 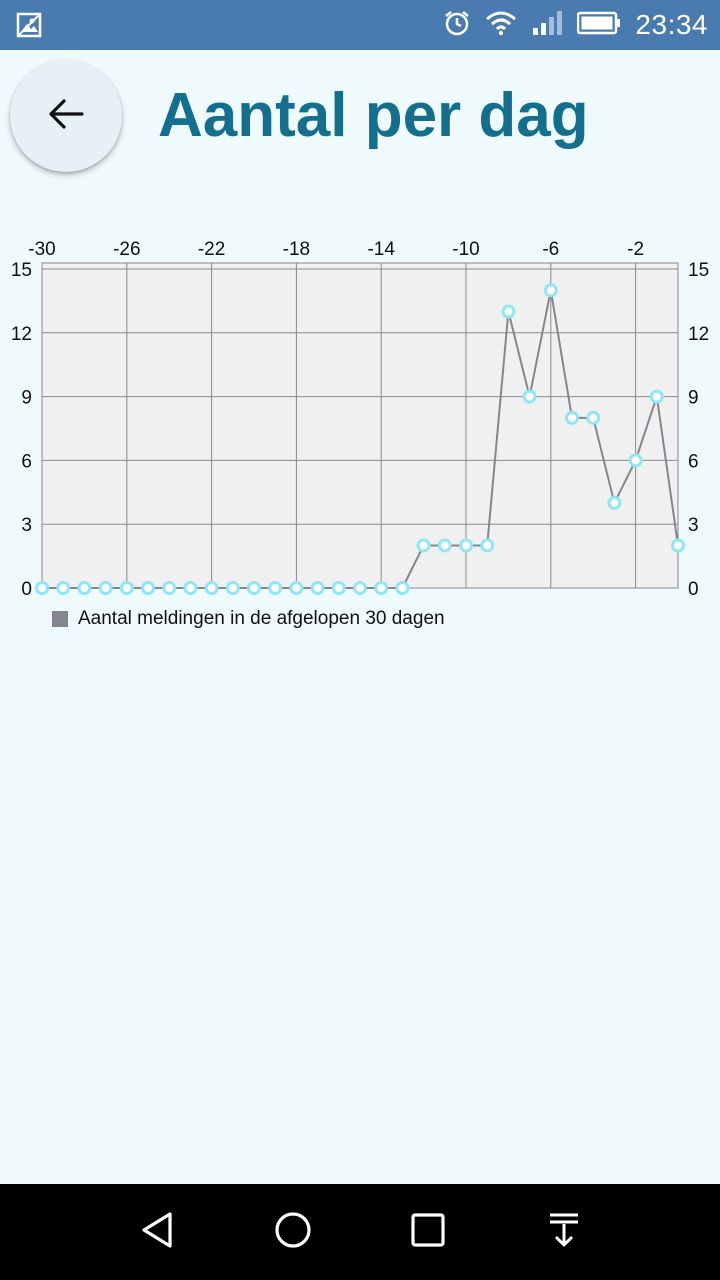 I want to click on arrow-left-icon, so click(x=66, y=116).